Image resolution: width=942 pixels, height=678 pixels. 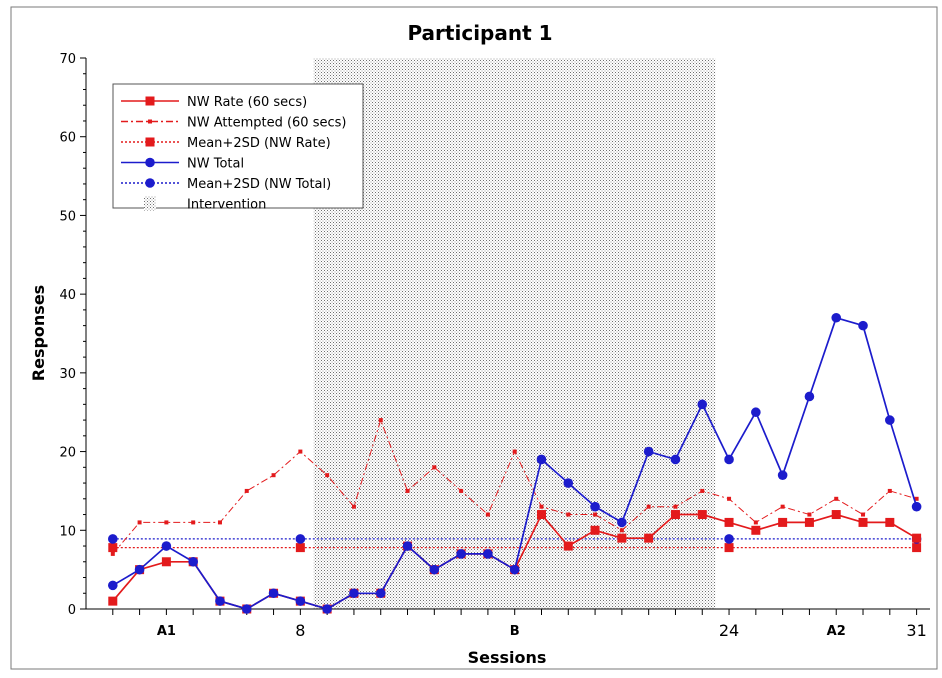 What do you see at coordinates (514, 539) in the screenshot?
I see `series-mean-2sd-nw-total` at bounding box center [514, 539].